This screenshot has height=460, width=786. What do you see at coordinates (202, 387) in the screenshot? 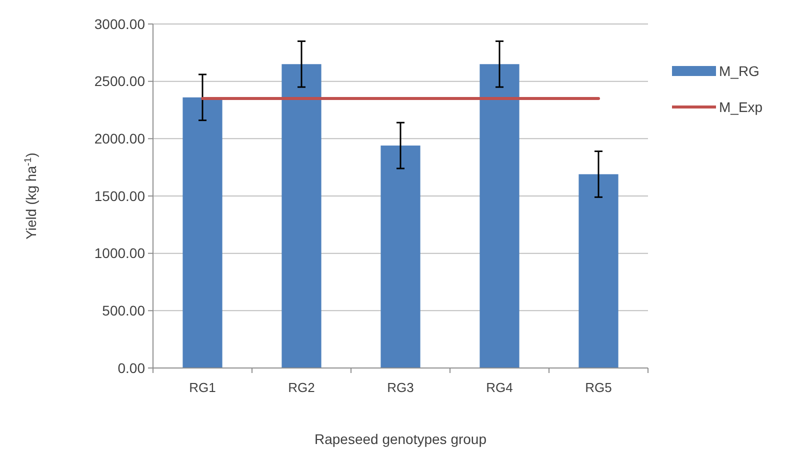
I see `x-tick-label: RG1` at bounding box center [202, 387].